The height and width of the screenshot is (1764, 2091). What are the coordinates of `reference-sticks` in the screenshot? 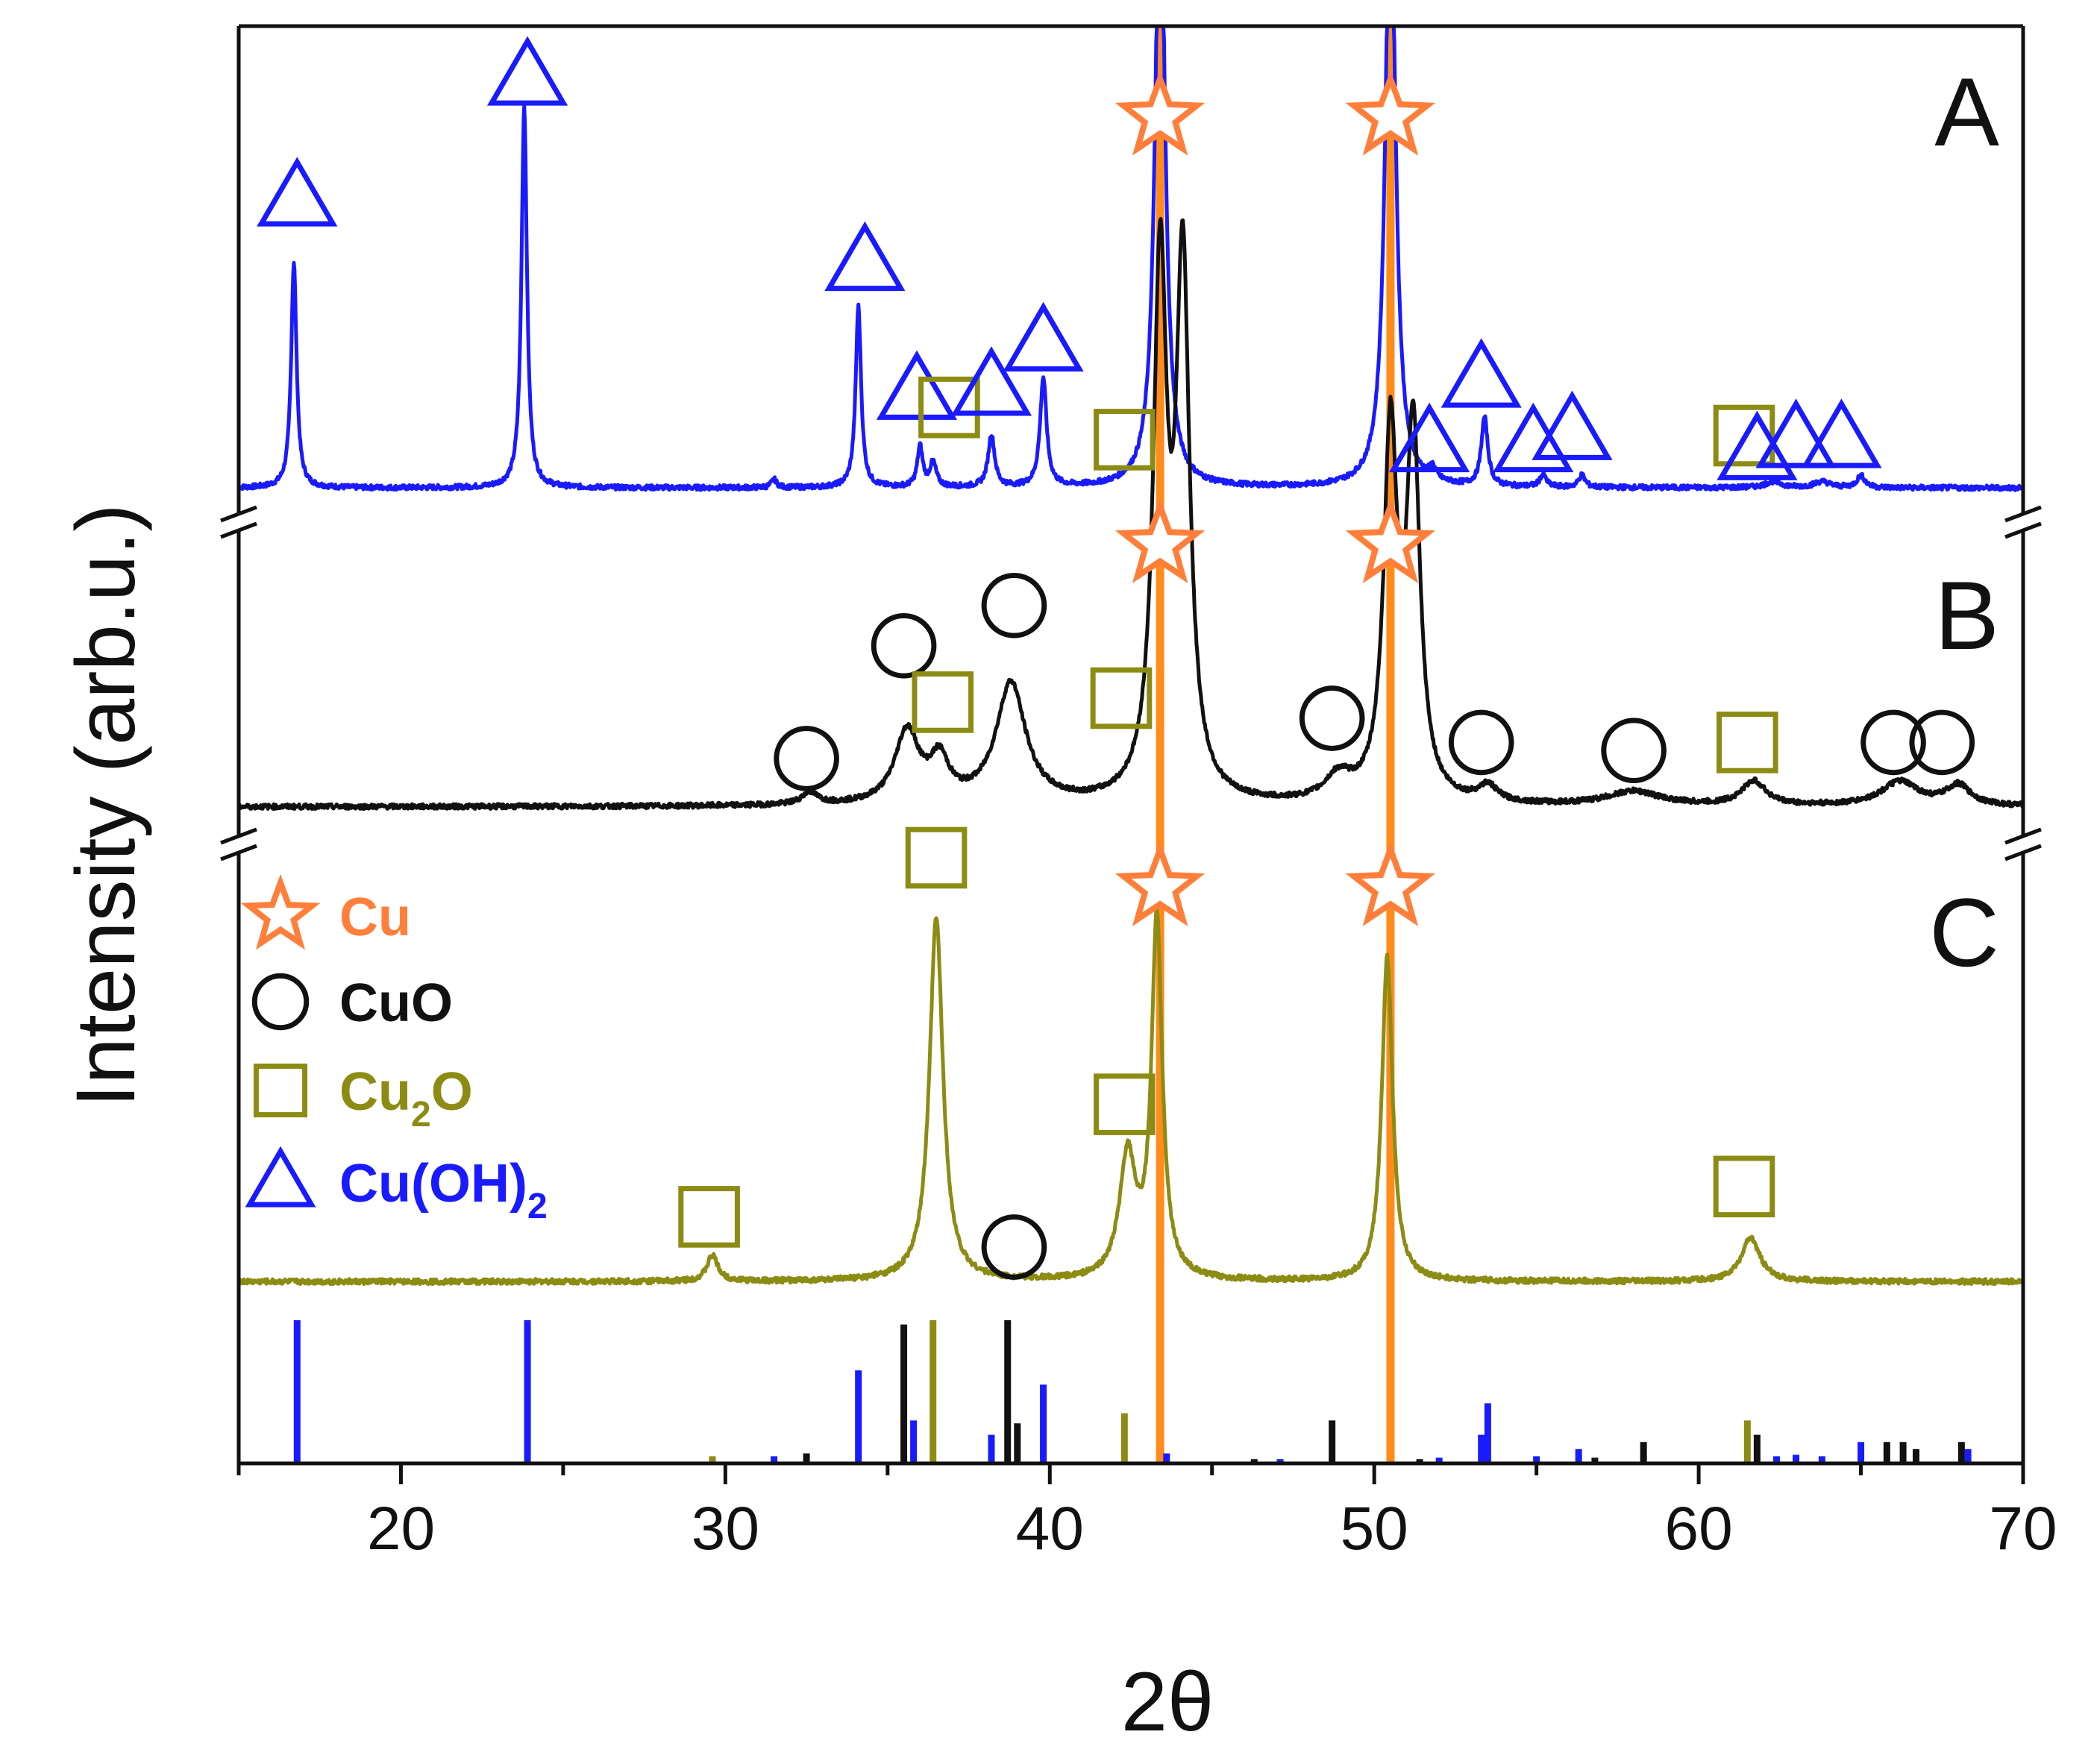 It's located at (1133, 1391).